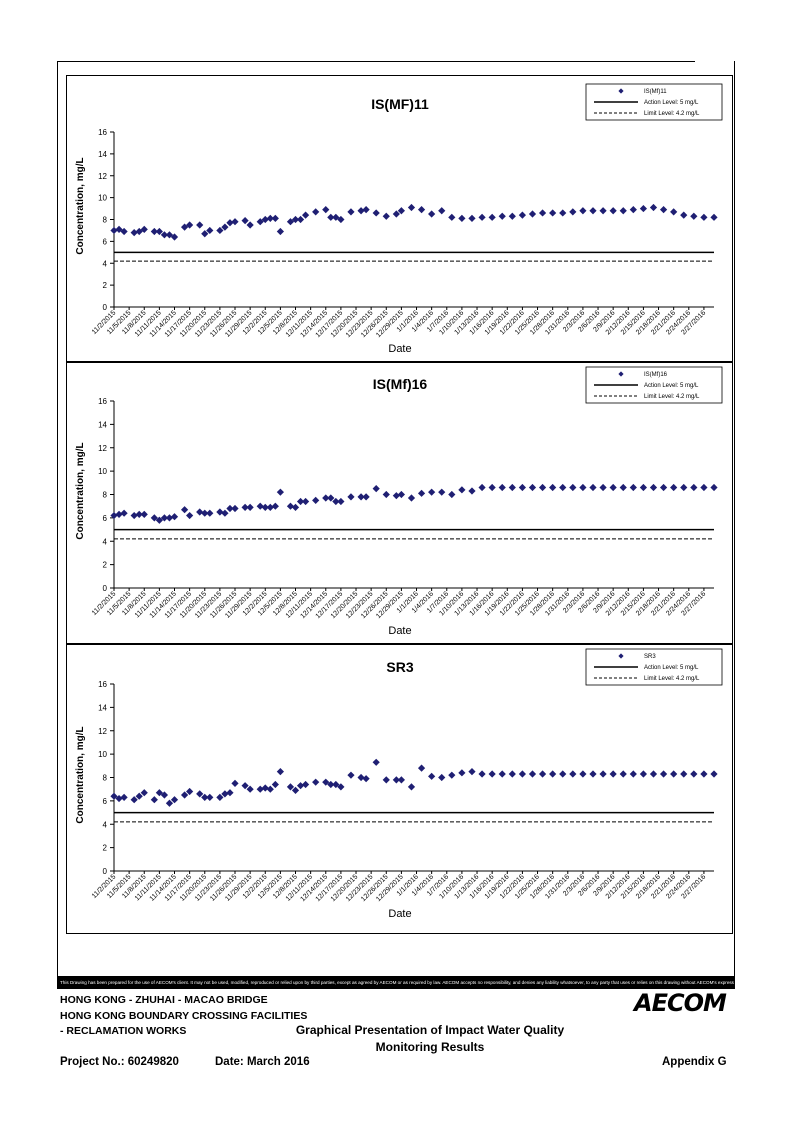  I want to click on y-tick-label: 4, so click(105, 541).